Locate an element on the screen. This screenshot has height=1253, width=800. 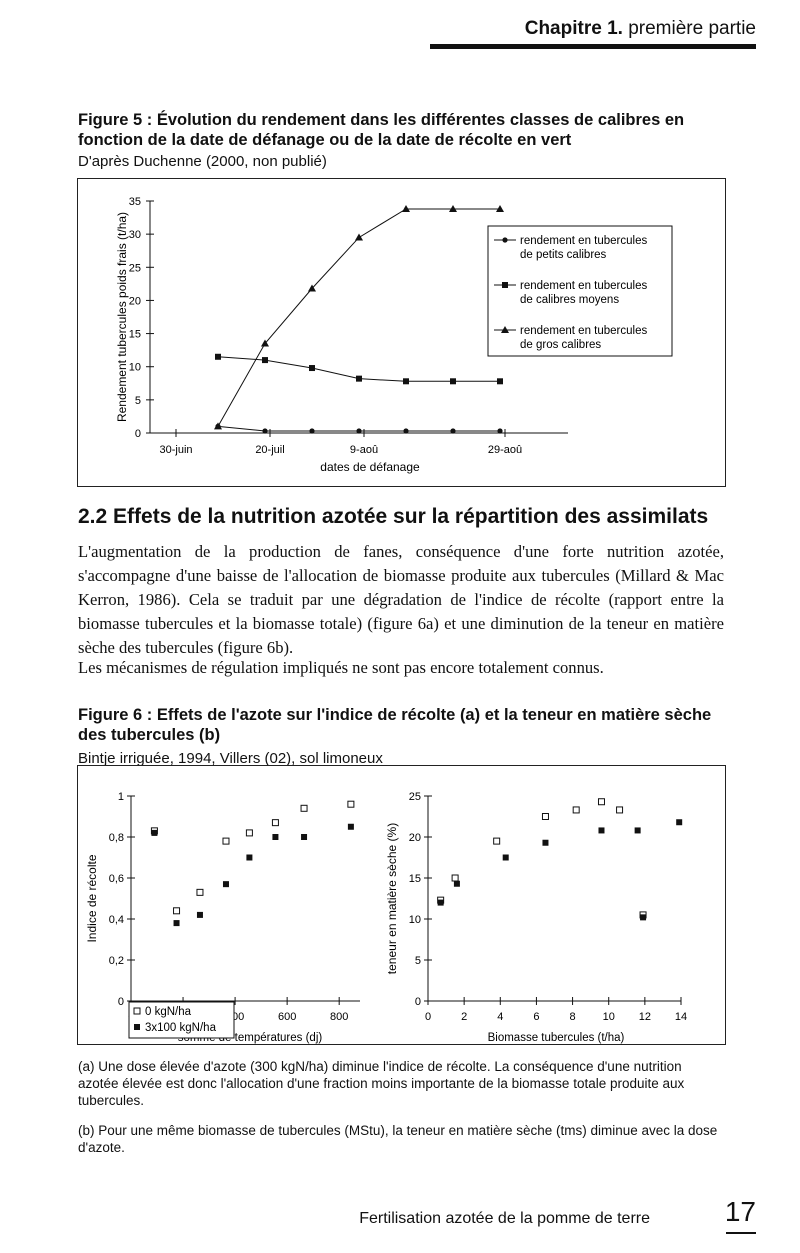
b-y-axis-label: teneur en matière sèche (%) is located at coordinates (392, 898).